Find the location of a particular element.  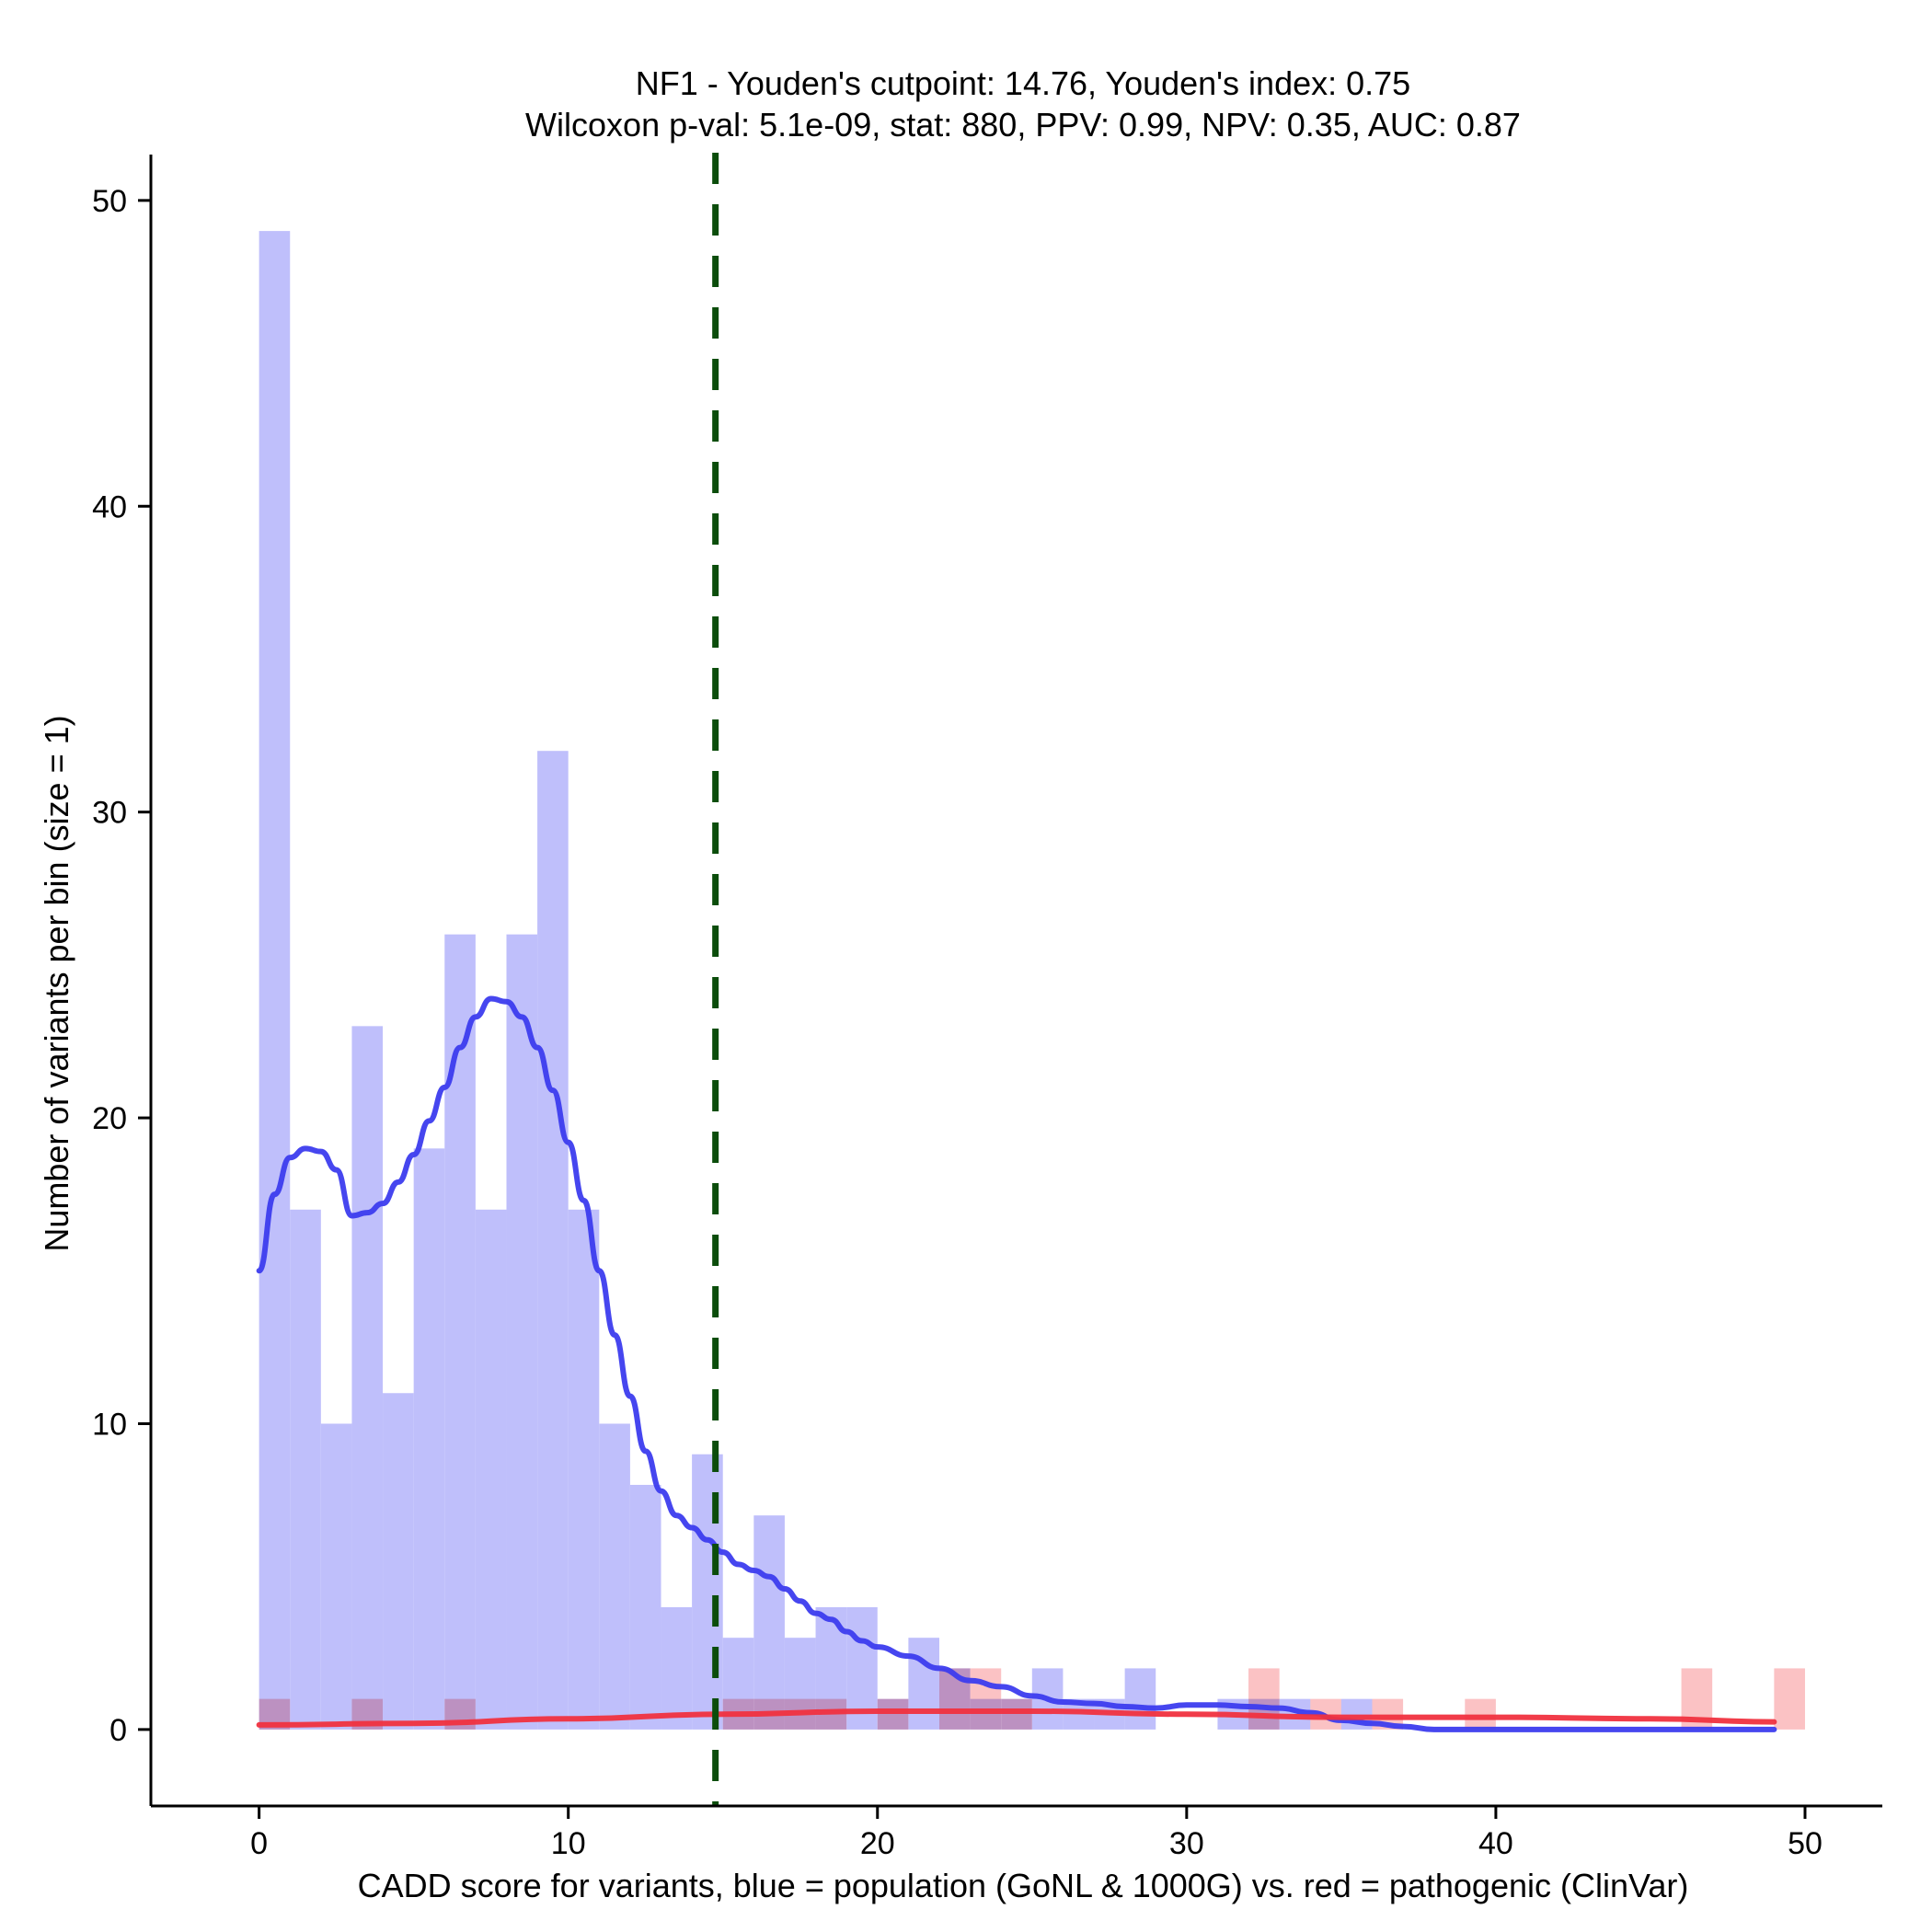

x-axis-ticks: 0 10 20 30 40 50 is located at coordinates (1036, 1833).